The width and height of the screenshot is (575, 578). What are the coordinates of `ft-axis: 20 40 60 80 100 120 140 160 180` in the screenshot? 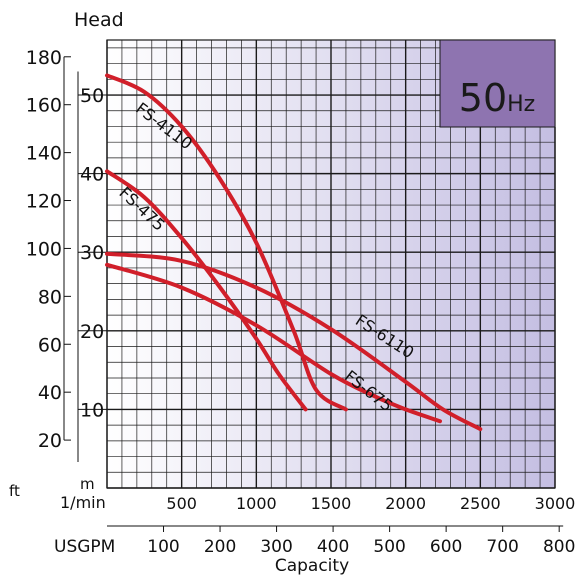 It's located at (48, 249).